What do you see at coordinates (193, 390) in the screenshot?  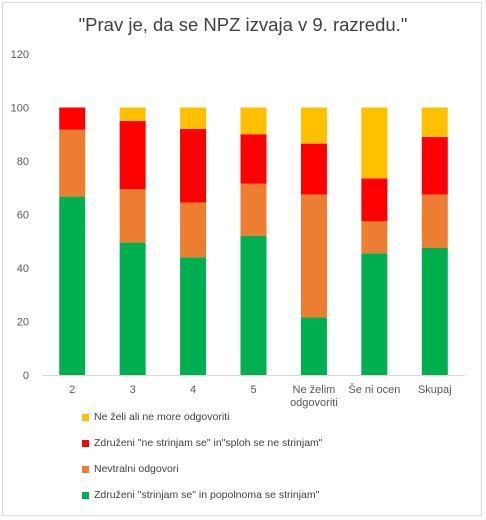 I see `x-tick-label: 4` at bounding box center [193, 390].